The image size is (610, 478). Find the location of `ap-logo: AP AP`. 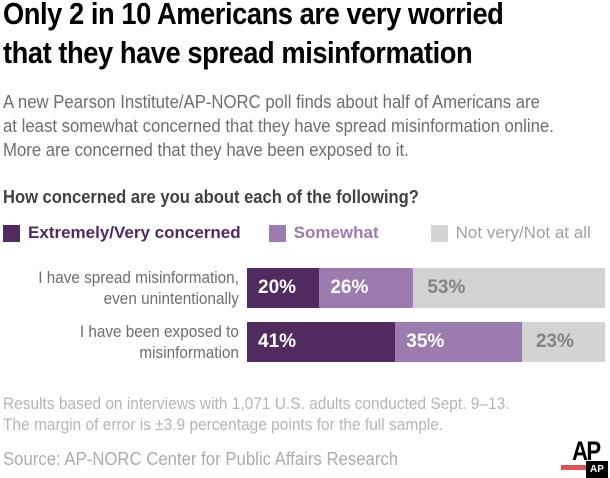

ap-logo: AP AP is located at coordinates (585, 457).